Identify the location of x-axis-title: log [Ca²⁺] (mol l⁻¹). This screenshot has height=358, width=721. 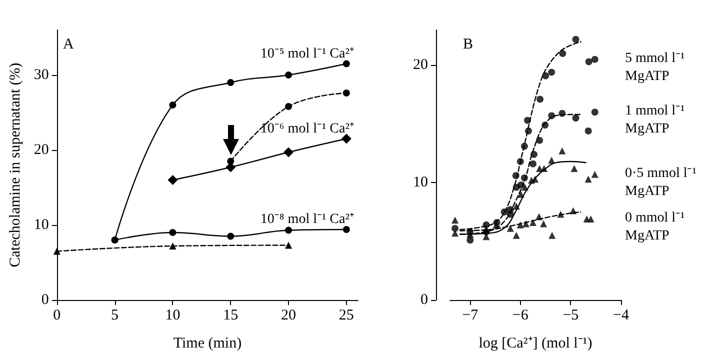
(535, 344).